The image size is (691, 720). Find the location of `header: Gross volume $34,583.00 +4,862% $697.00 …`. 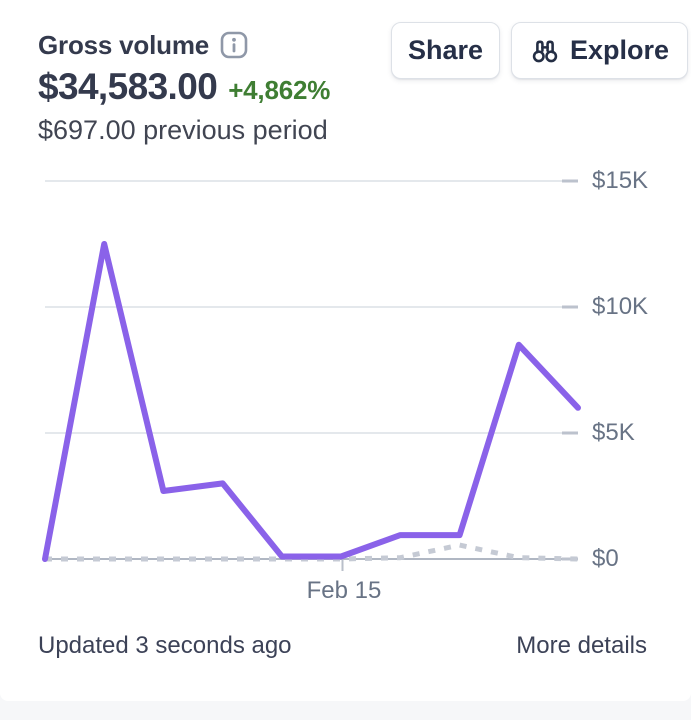

header: Gross volume $34,583.00 +4,862% $697.00 … is located at coordinates (184, 87).